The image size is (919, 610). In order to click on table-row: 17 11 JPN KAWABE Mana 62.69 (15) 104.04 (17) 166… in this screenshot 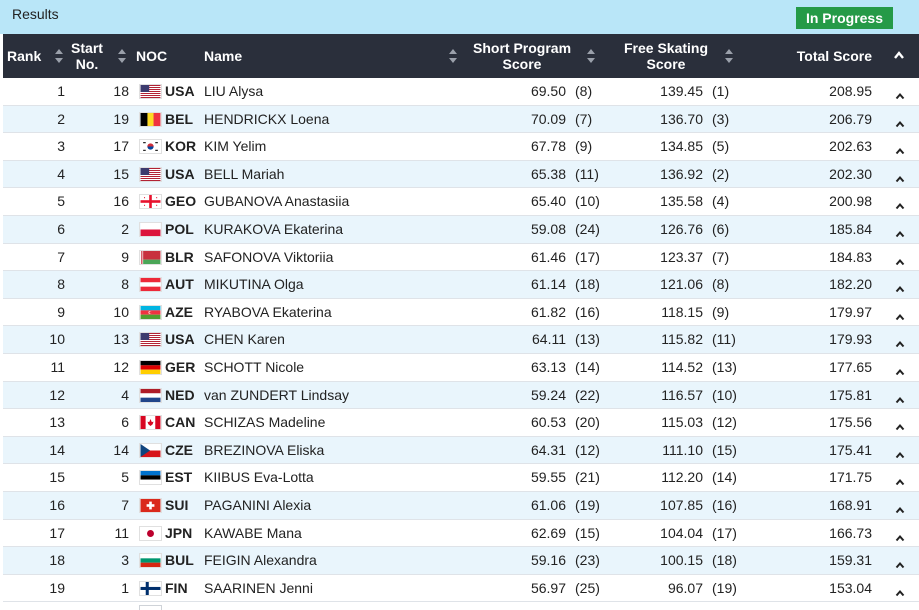, I will do `click(461, 534)`.